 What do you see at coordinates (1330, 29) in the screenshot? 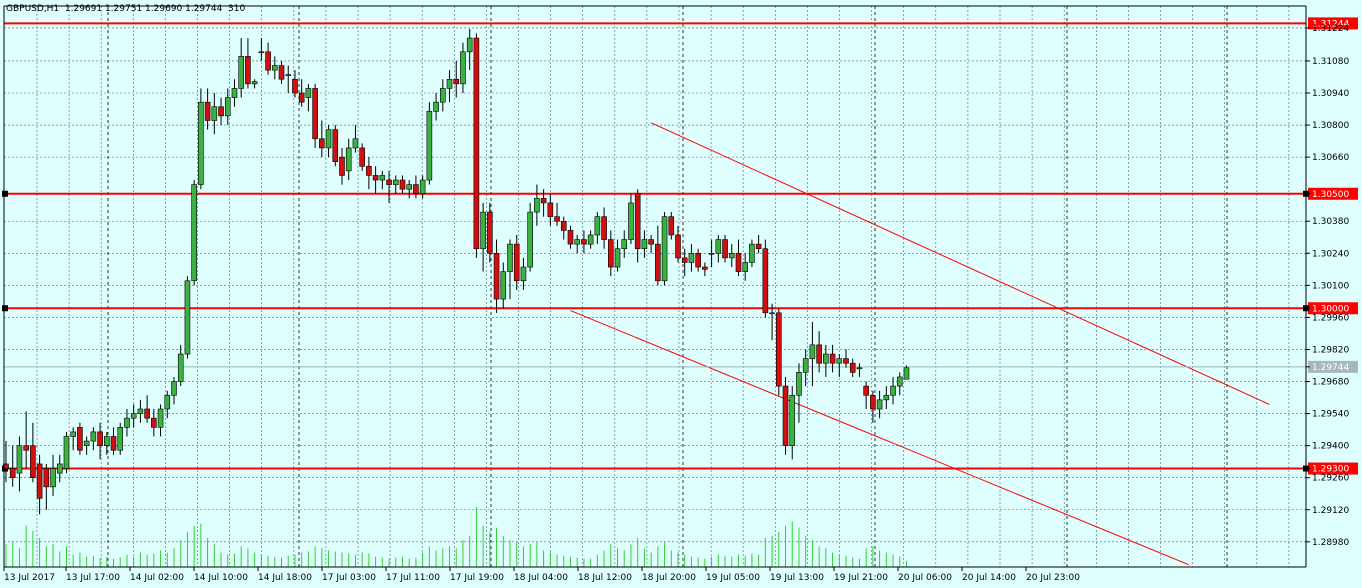
I see `price-tick-label: 1.31224` at bounding box center [1330, 29].